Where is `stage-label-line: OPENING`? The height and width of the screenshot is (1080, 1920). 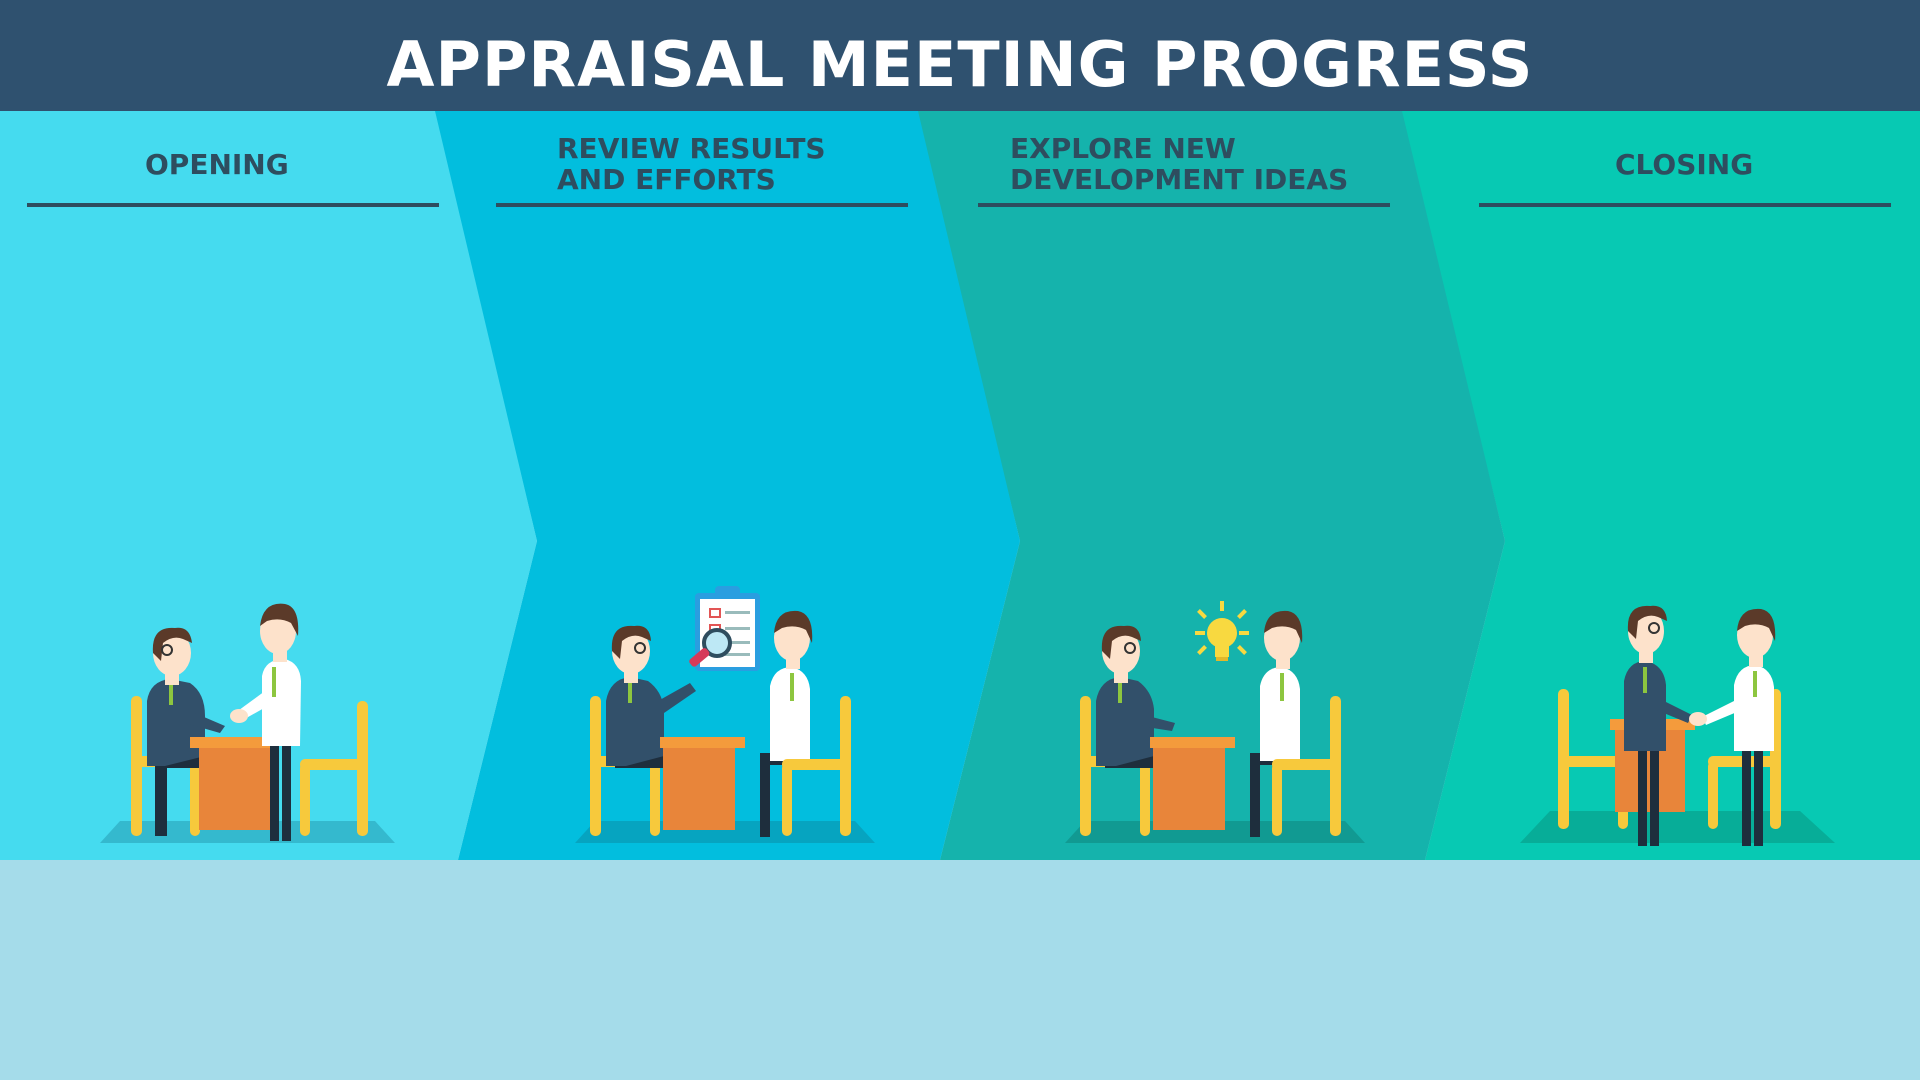 stage-label-line: OPENING is located at coordinates (217, 164).